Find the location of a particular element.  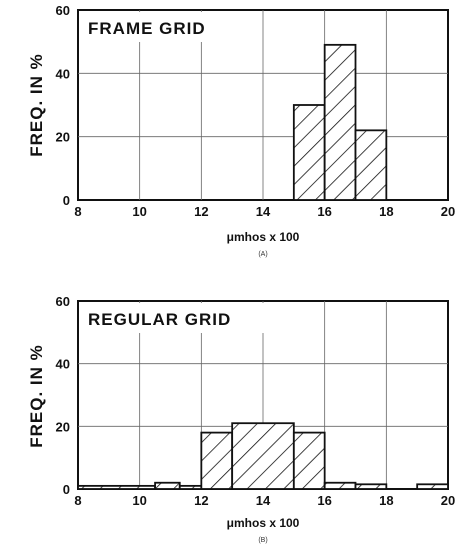

y-axis-label-b: FREQ. IN % is located at coordinates (36, 396).